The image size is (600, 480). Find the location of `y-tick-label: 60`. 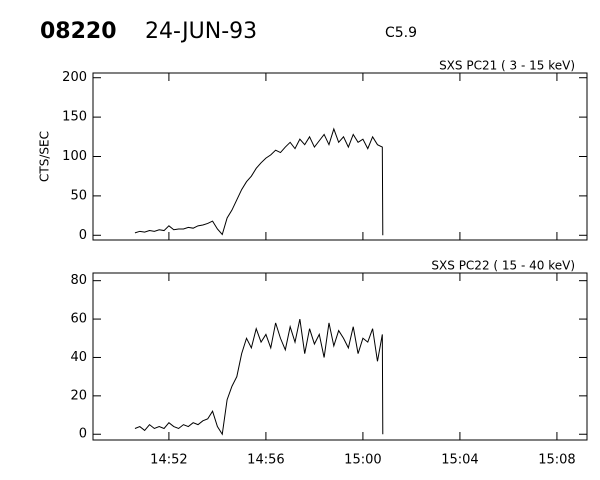

y-tick-label: 60 is located at coordinates (78, 319).